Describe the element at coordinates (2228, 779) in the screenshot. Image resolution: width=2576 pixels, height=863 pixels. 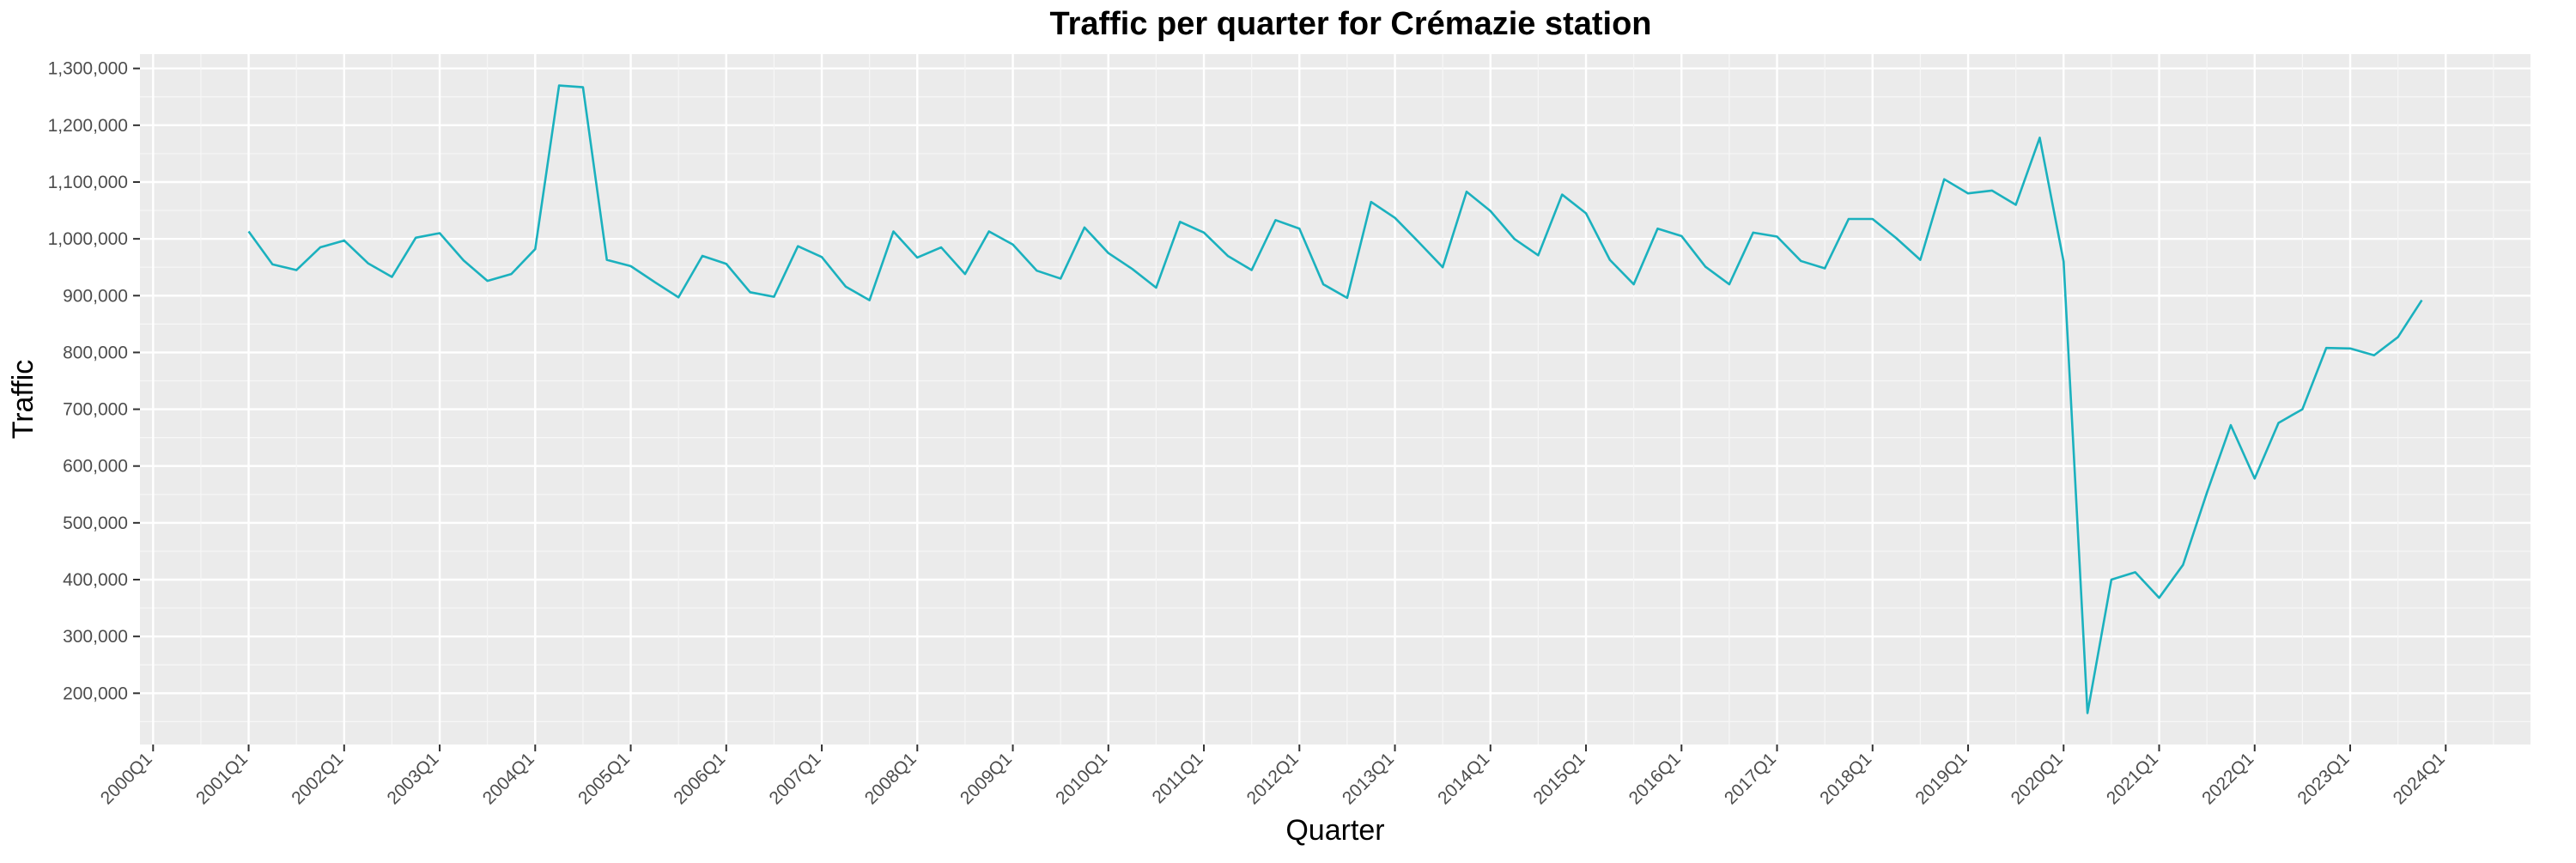
I see `x-tick-label: 2022Q1` at that location.